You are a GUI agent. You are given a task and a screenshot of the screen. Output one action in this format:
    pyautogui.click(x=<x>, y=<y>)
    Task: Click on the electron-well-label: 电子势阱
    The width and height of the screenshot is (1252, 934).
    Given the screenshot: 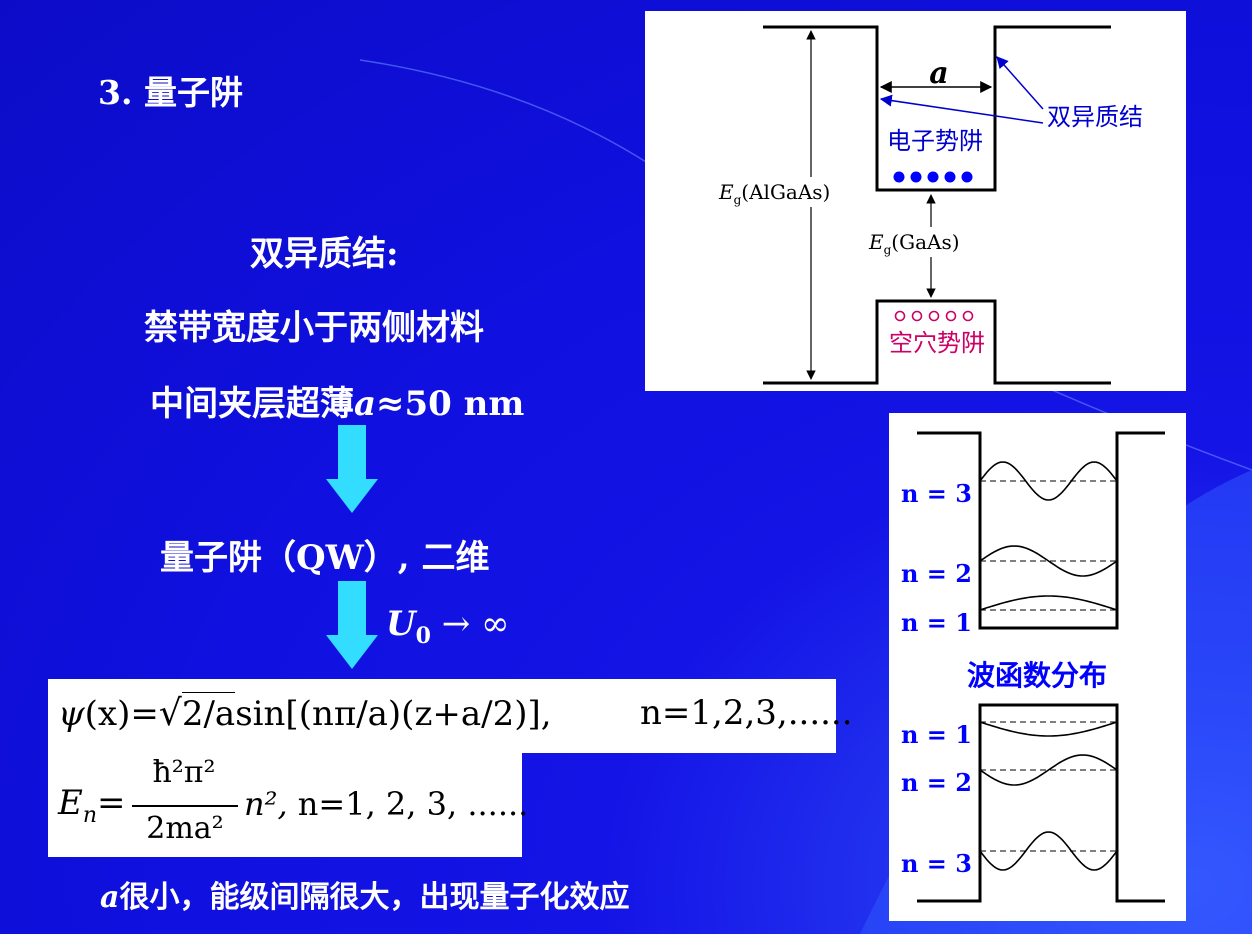 What is the action you would take?
    pyautogui.click(x=935, y=141)
    